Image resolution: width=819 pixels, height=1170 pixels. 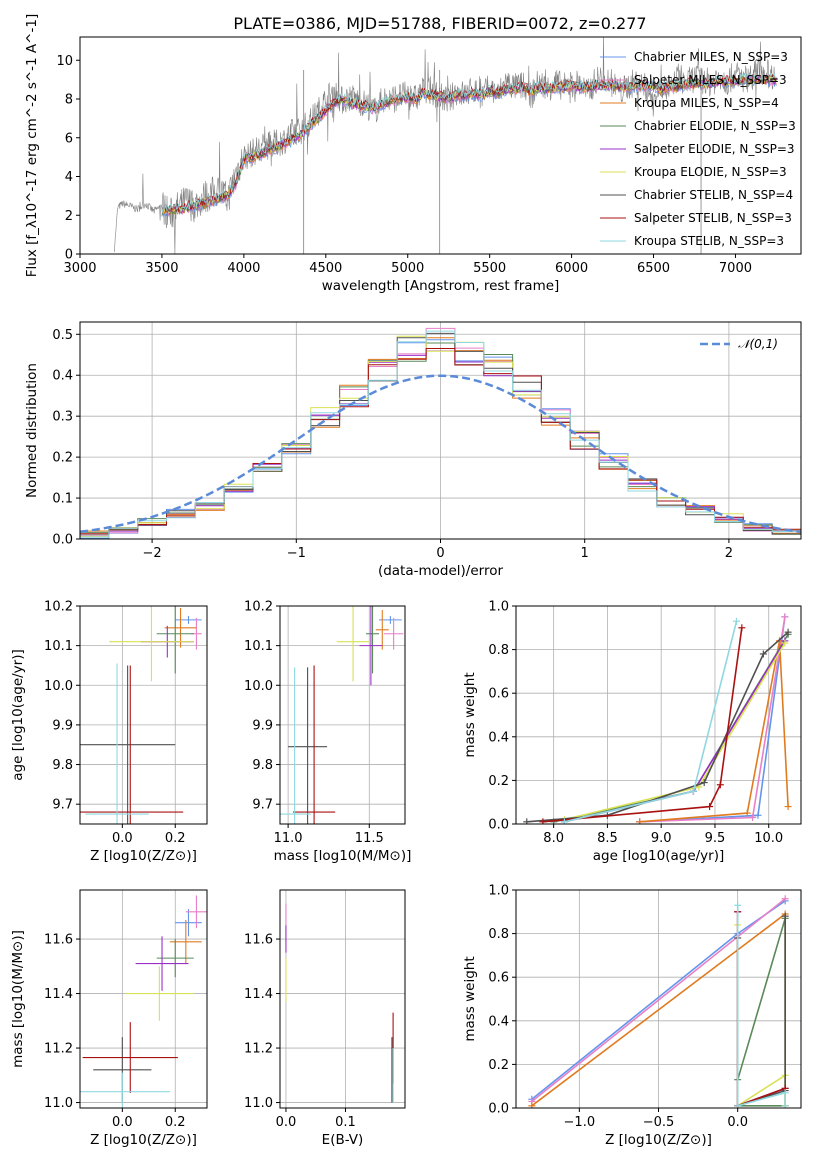 What do you see at coordinates (715, 838) in the screenshot?
I see `x-tick-label: 9.5` at bounding box center [715, 838].